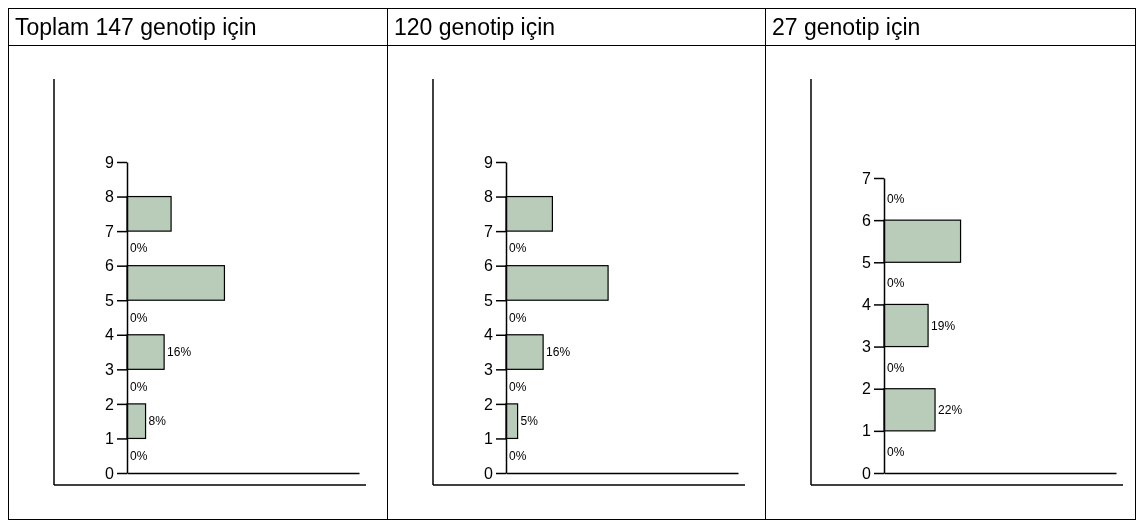  Describe the element at coordinates (198, 27) in the screenshot. I see `chart-title: Toplam 147 genotip için` at that location.